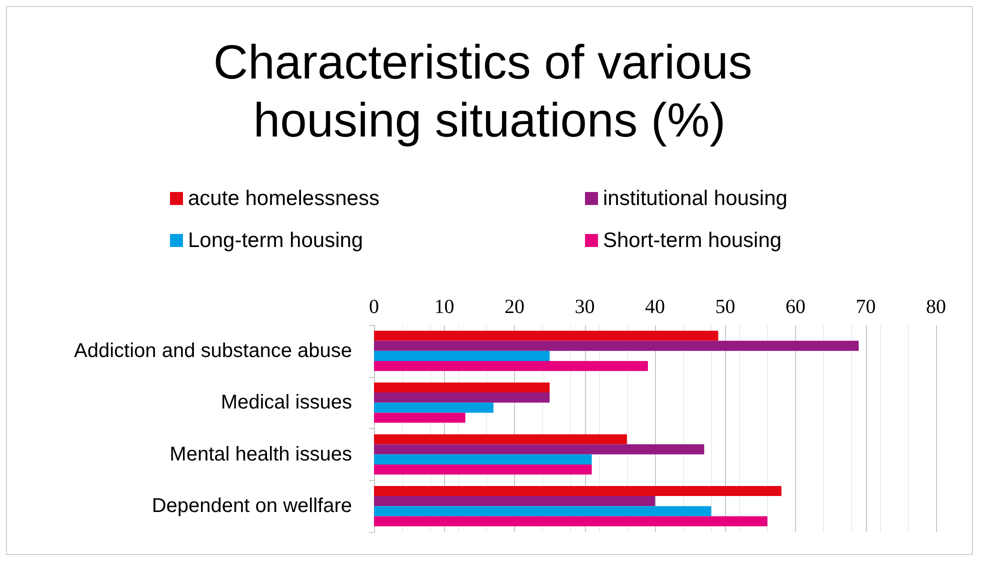 The height and width of the screenshot is (563, 981). What do you see at coordinates (796, 307) in the screenshot?
I see `x-tick-label: 60` at bounding box center [796, 307].